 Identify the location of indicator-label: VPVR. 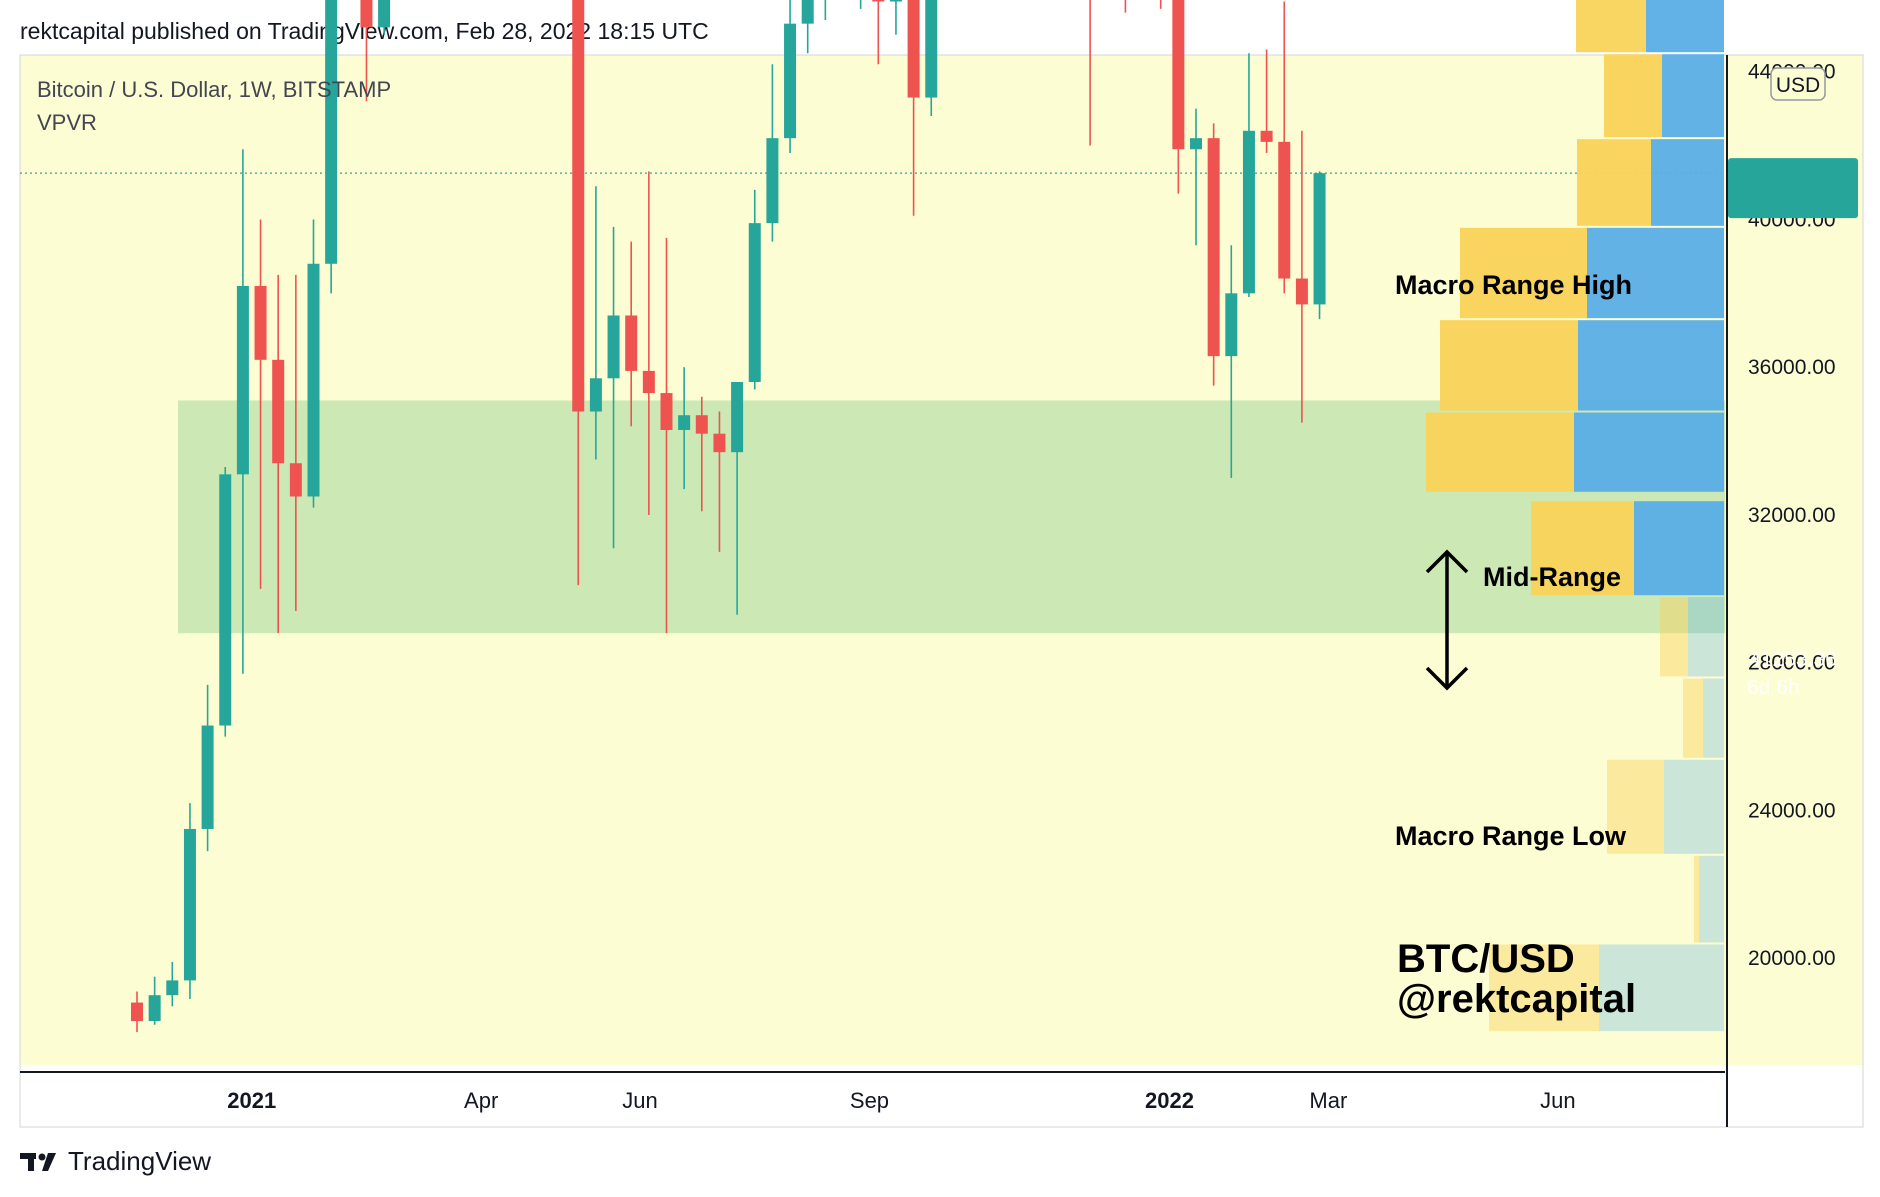
(67, 122).